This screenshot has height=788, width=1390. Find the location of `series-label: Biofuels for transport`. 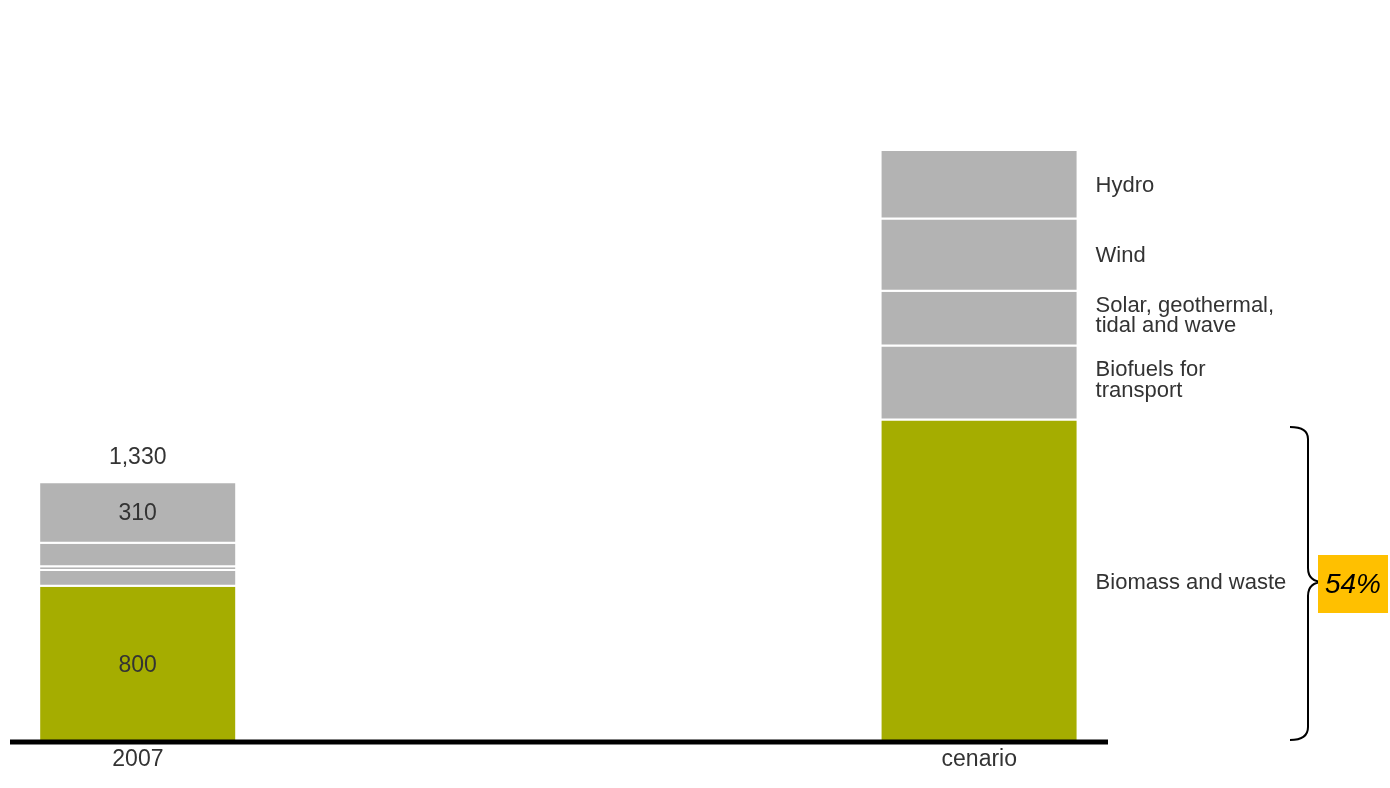

series-label: Biofuels for transport is located at coordinates (1150, 379).